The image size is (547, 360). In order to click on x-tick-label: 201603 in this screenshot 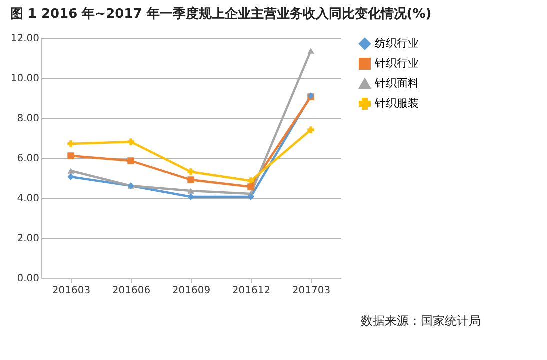, I will do `click(71, 291)`.